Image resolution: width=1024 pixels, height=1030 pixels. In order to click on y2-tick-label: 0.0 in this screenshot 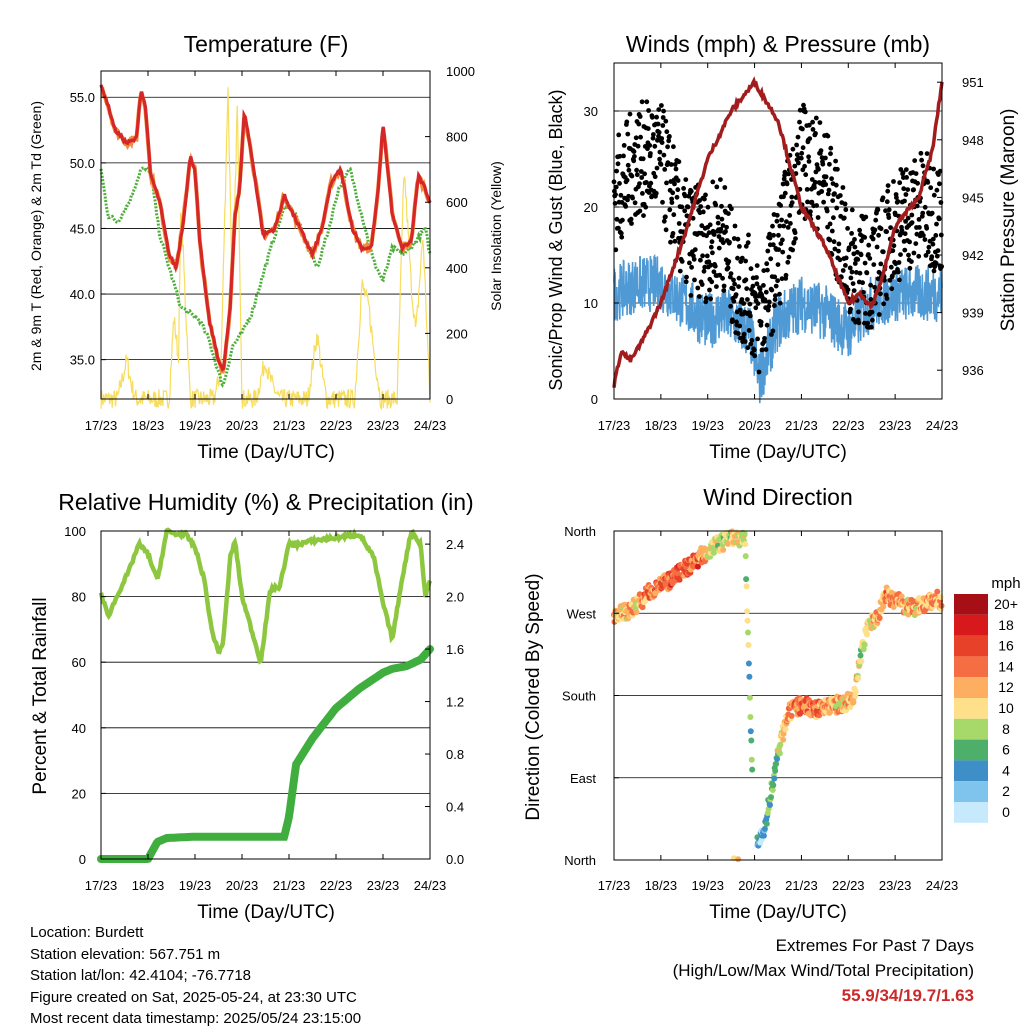, I will do `click(455, 859)`.